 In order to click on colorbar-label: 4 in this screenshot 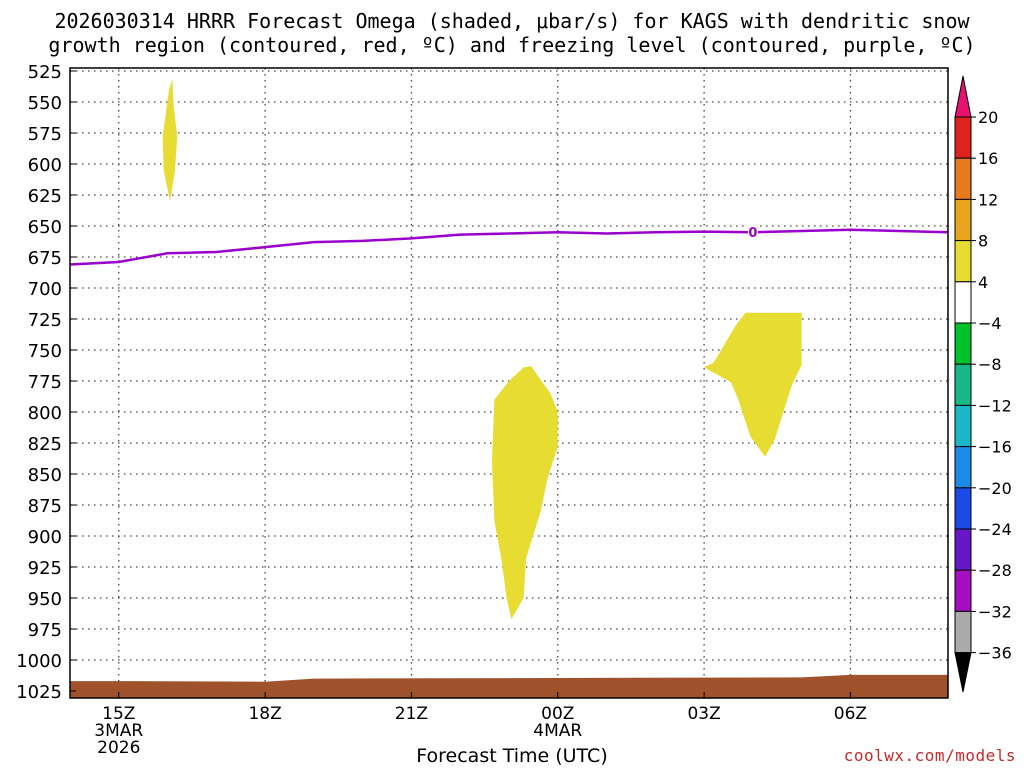, I will do `click(983, 282)`.